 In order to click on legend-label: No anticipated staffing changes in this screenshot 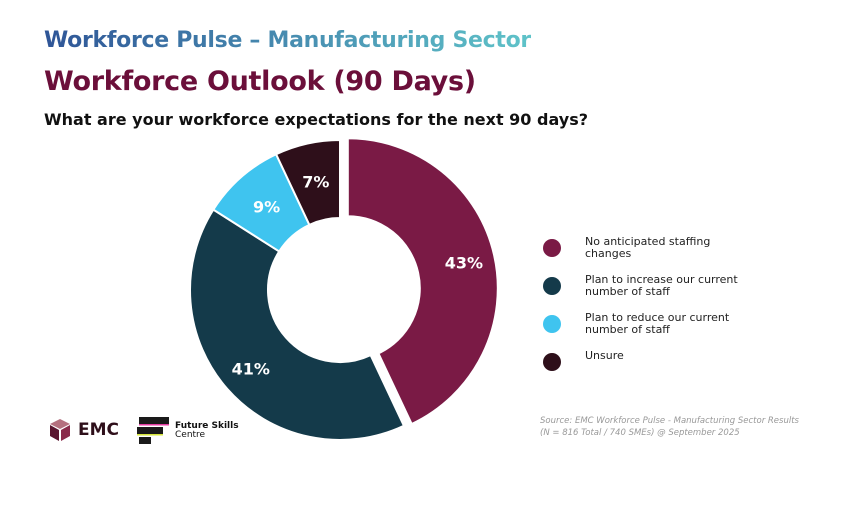, I will do `click(648, 247)`.